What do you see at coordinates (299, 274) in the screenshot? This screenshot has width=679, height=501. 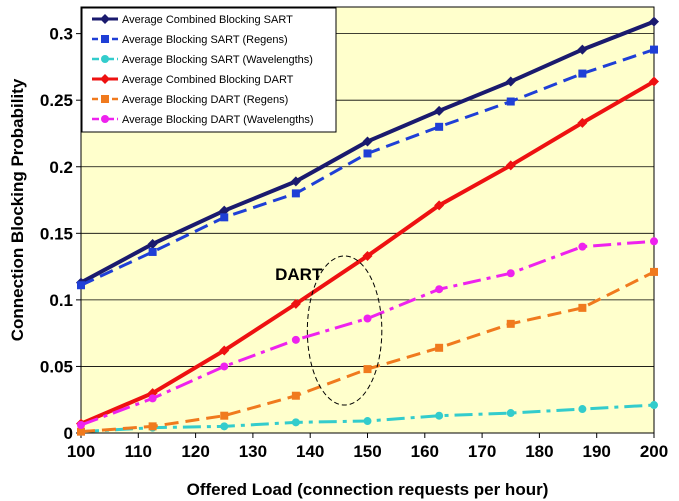 I see `annotation-label: DART` at bounding box center [299, 274].